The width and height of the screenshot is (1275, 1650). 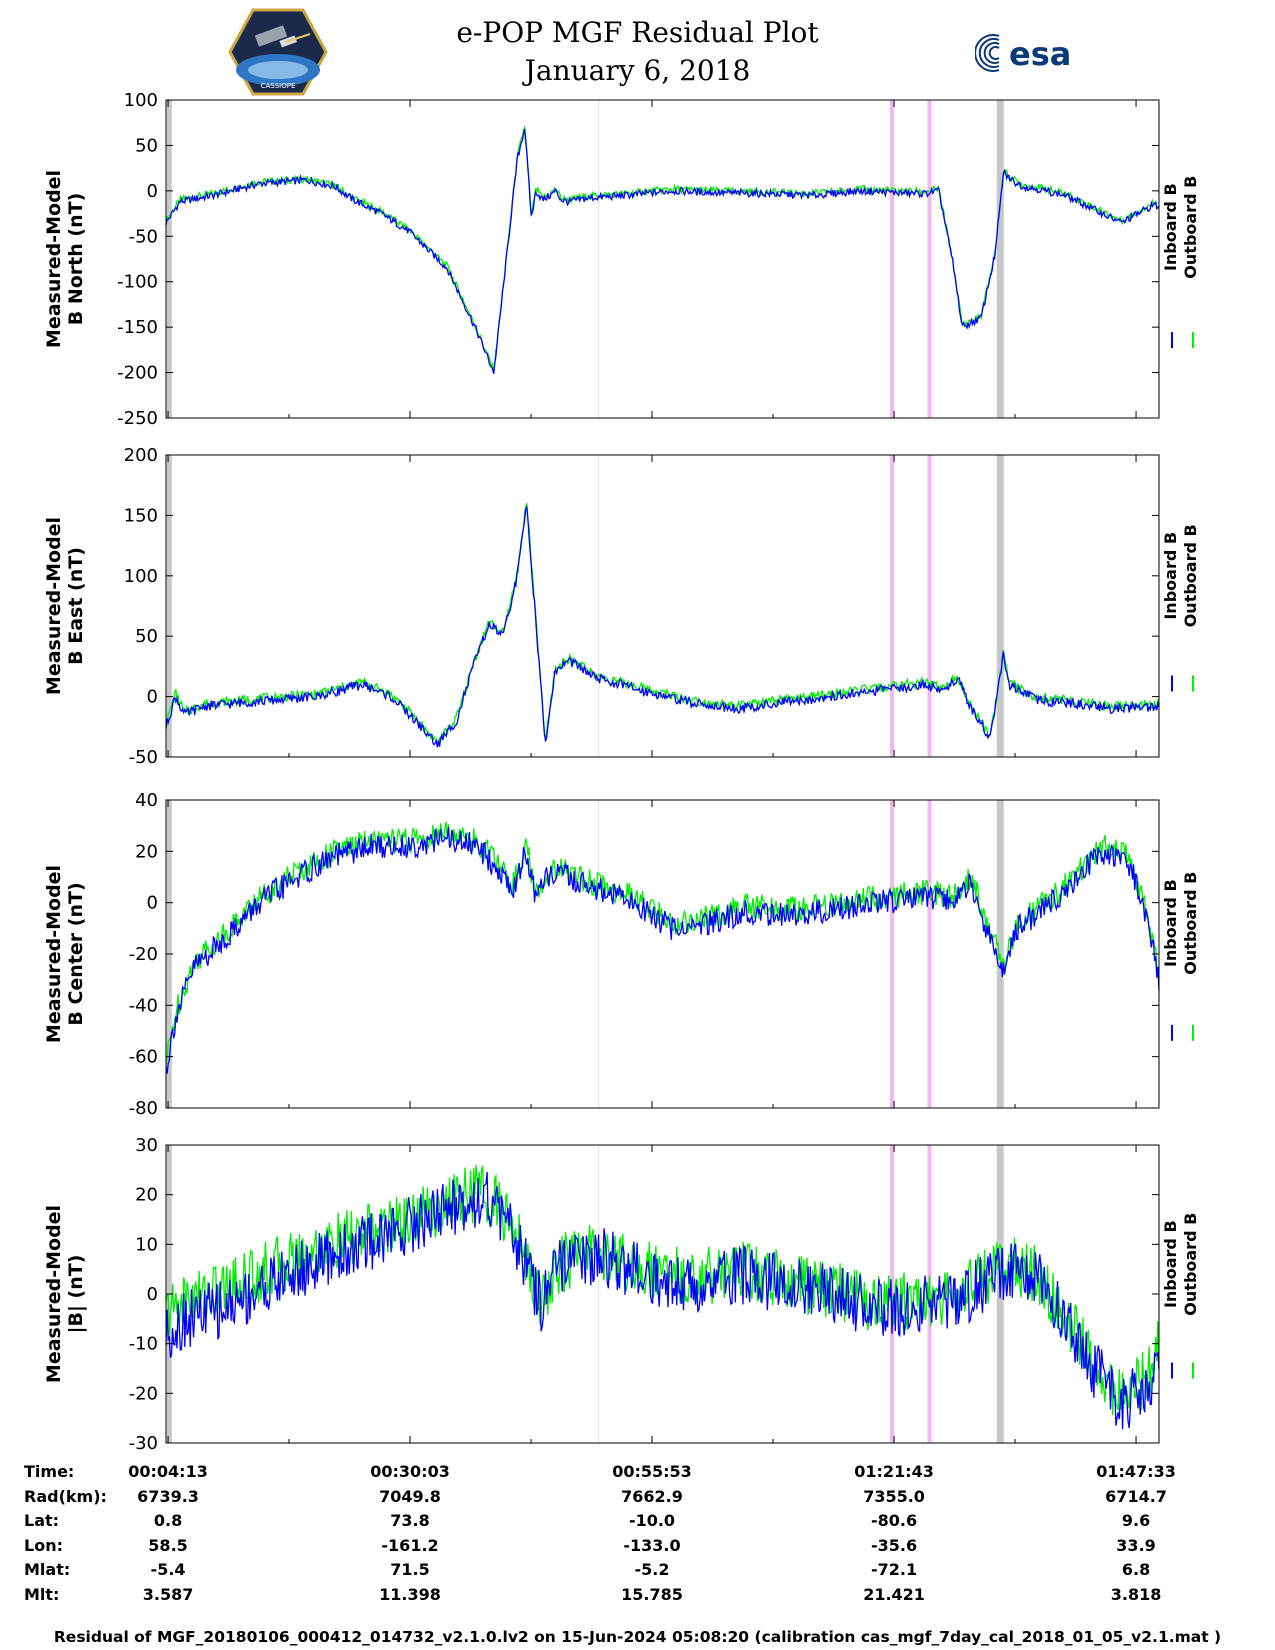 What do you see at coordinates (1136, 1545) in the screenshot?
I see `info-cell: 33.9` at bounding box center [1136, 1545].